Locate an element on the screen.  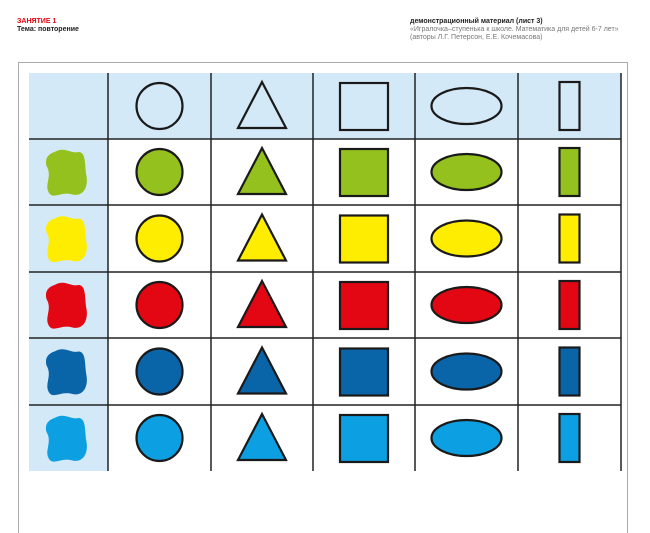
yellow-square is located at coordinates (364, 239).